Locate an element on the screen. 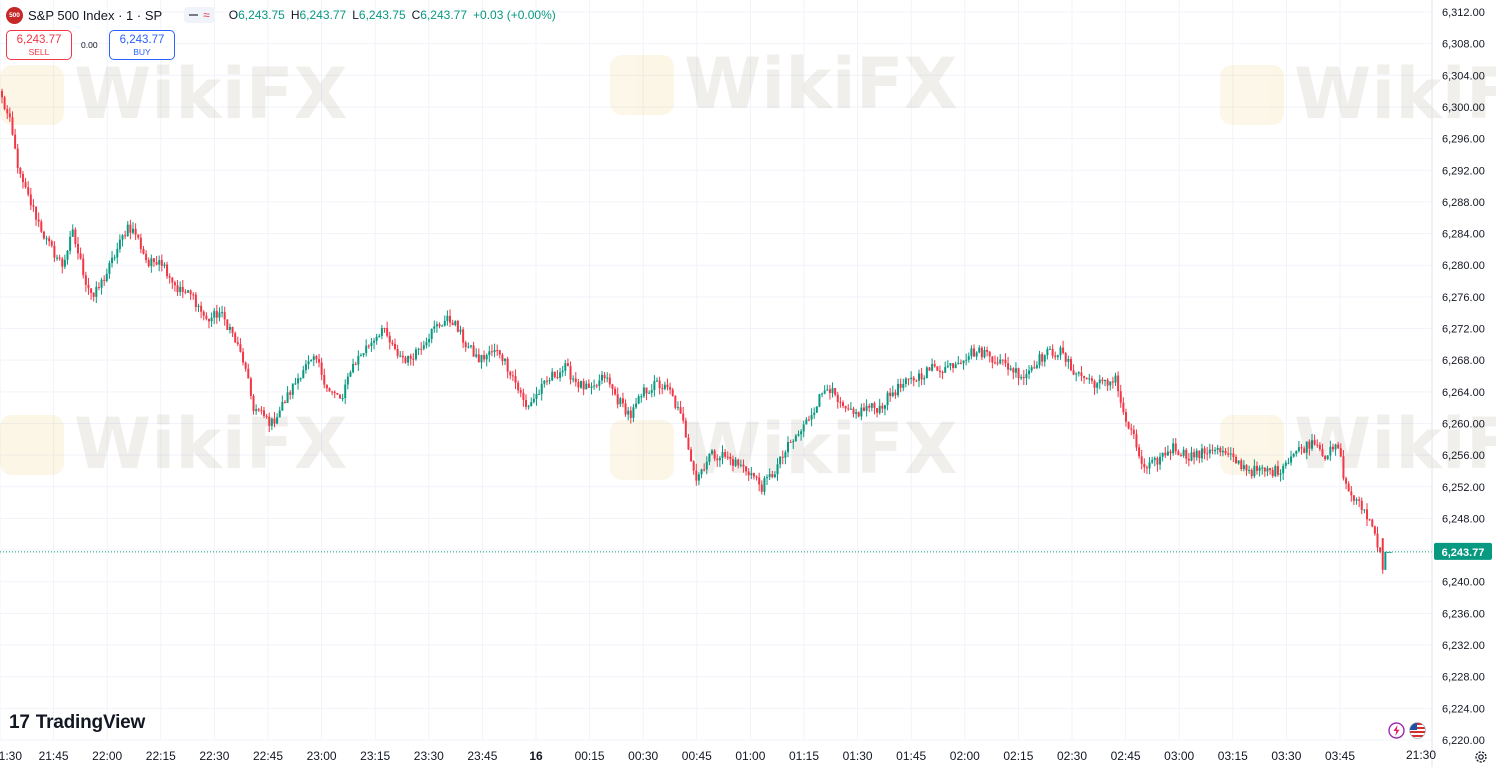  us-flag-icon is located at coordinates (1417, 730).